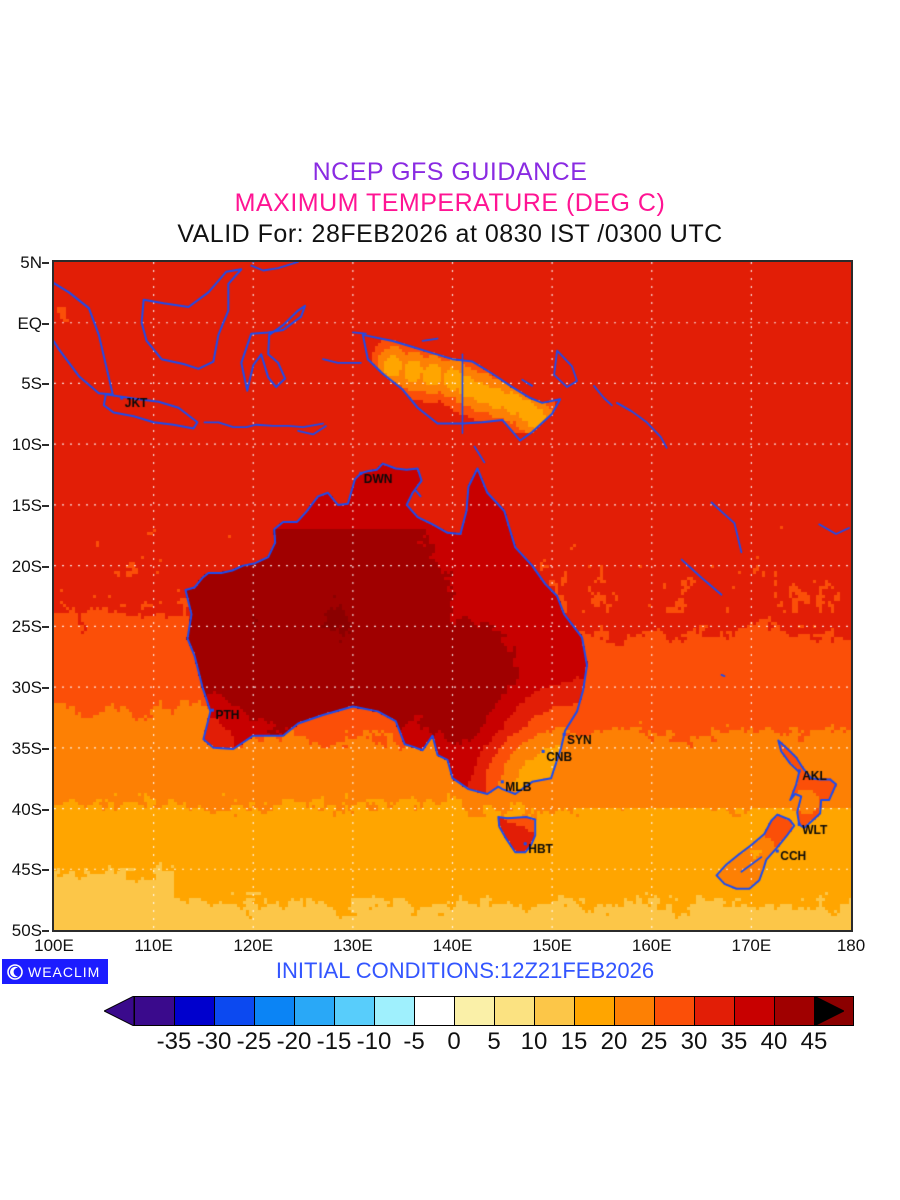 The image size is (900, 1200). Describe the element at coordinates (734, 1041) in the screenshot. I see `colorbar-tick: 35` at that location.